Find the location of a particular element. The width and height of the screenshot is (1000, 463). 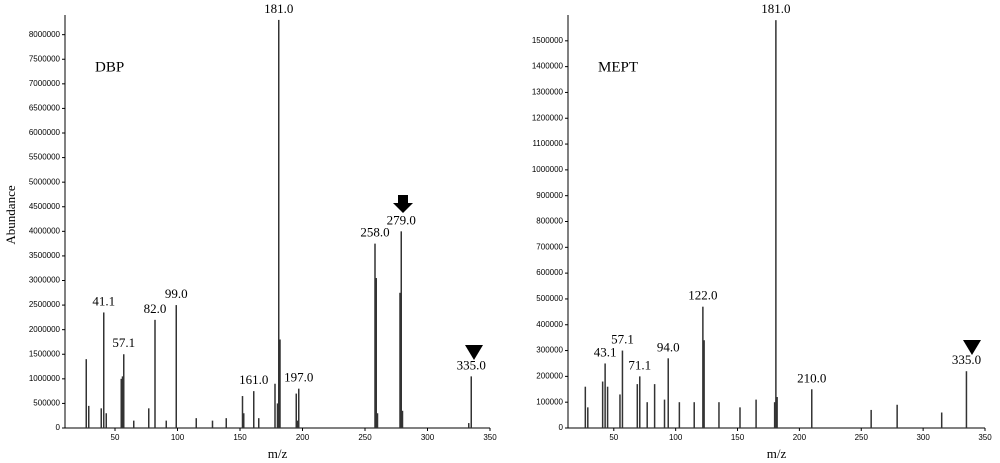

triangle-marker is located at coordinates (474, 352).